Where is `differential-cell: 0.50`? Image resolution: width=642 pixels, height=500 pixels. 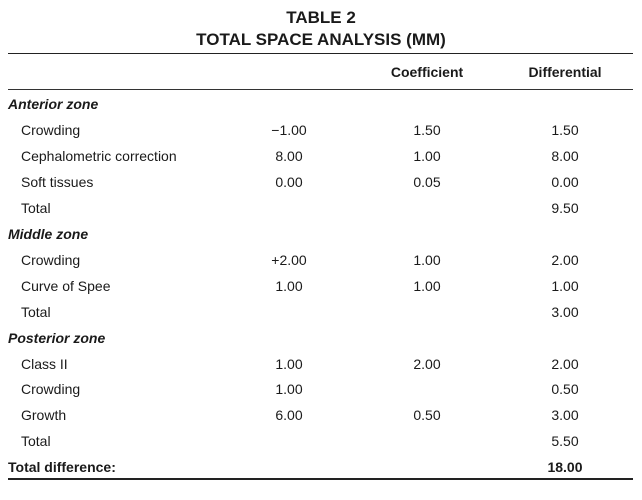 differential-cell: 0.50 is located at coordinates (565, 389).